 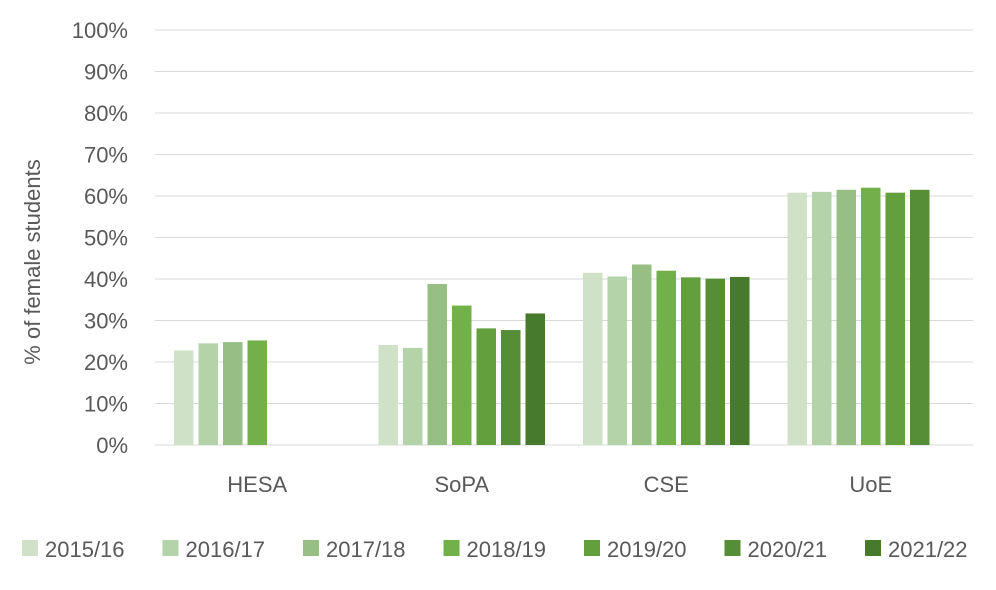 I want to click on x-tick-label: CSE, so click(x=666, y=484).